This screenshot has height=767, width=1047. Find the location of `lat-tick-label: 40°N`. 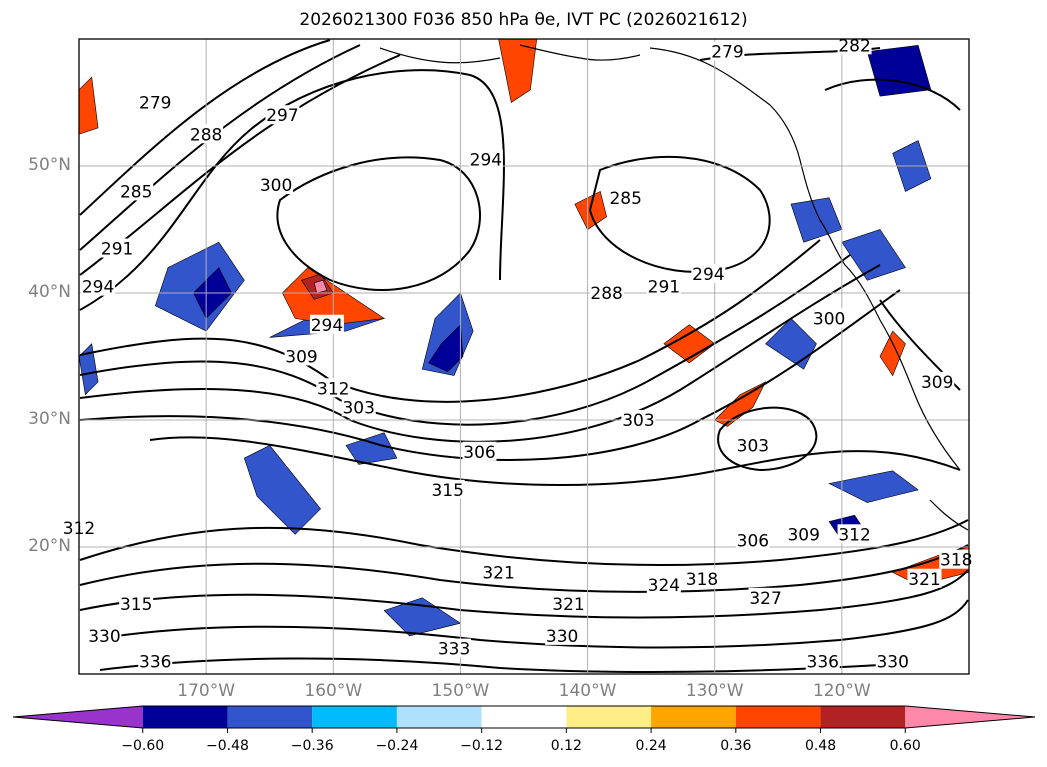

lat-tick-label: 40°N is located at coordinates (49, 292).